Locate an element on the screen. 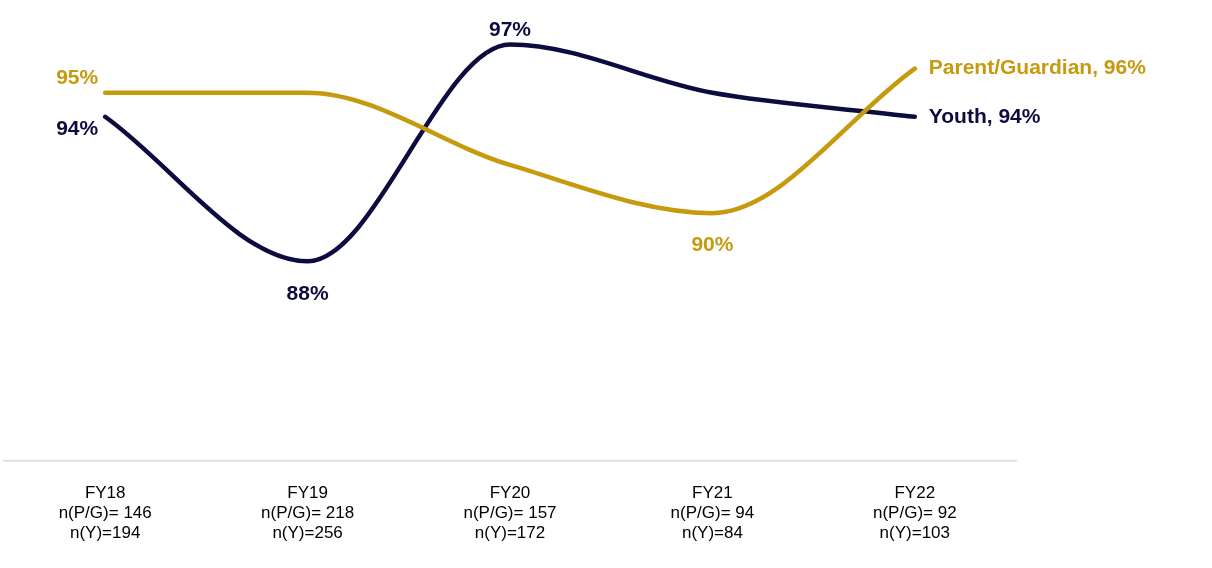 This screenshot has width=1212, height=568. data-label: 95% is located at coordinates (77, 76).